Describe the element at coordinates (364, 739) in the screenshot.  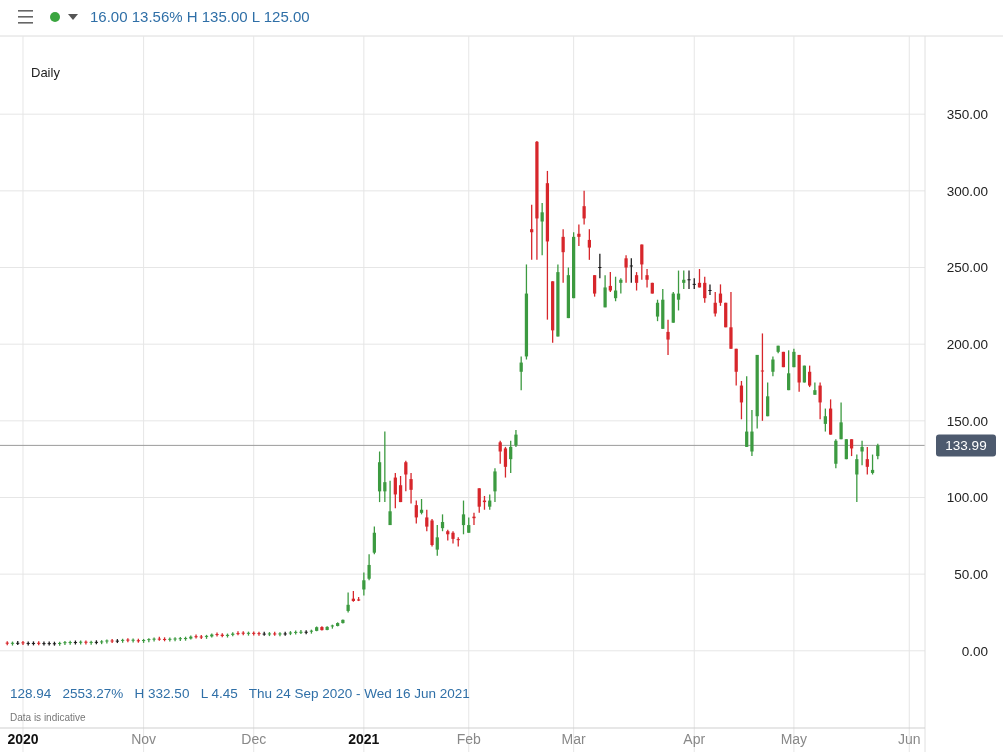
I see `x-tick-label: 2021` at that location.